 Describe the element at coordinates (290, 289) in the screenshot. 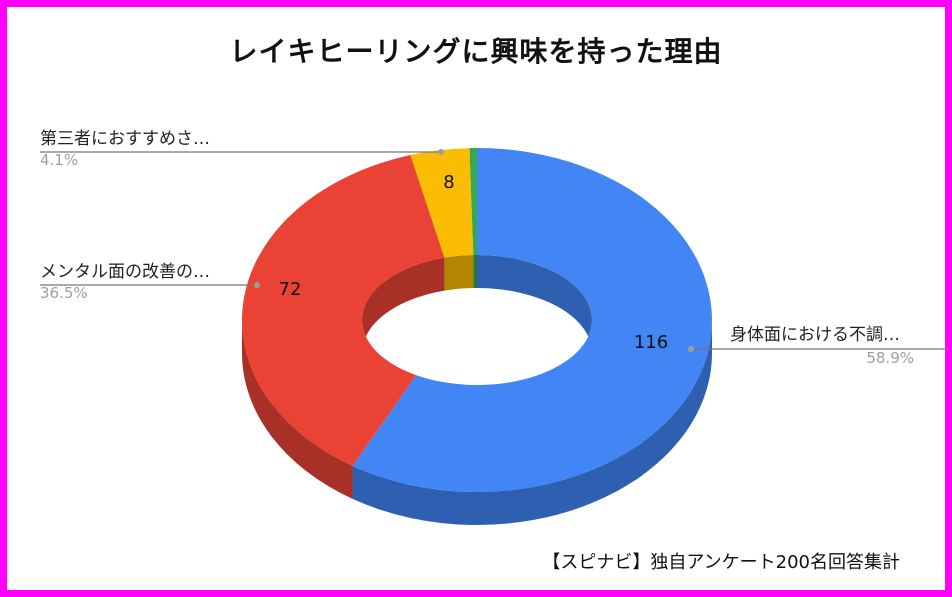

I see `slice-value-1: 72` at that location.